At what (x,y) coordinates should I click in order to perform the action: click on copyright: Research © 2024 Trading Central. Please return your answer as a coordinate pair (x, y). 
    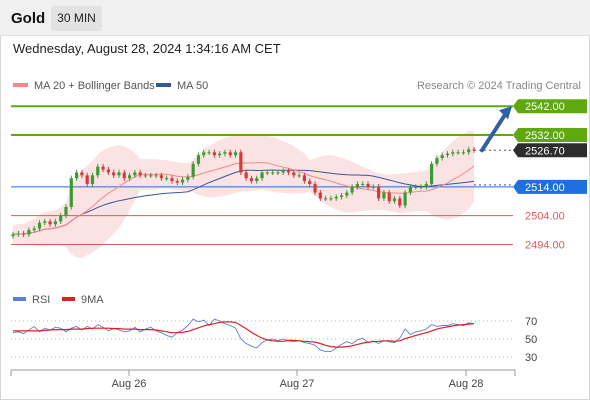
    Looking at the image, I should click on (498, 86).